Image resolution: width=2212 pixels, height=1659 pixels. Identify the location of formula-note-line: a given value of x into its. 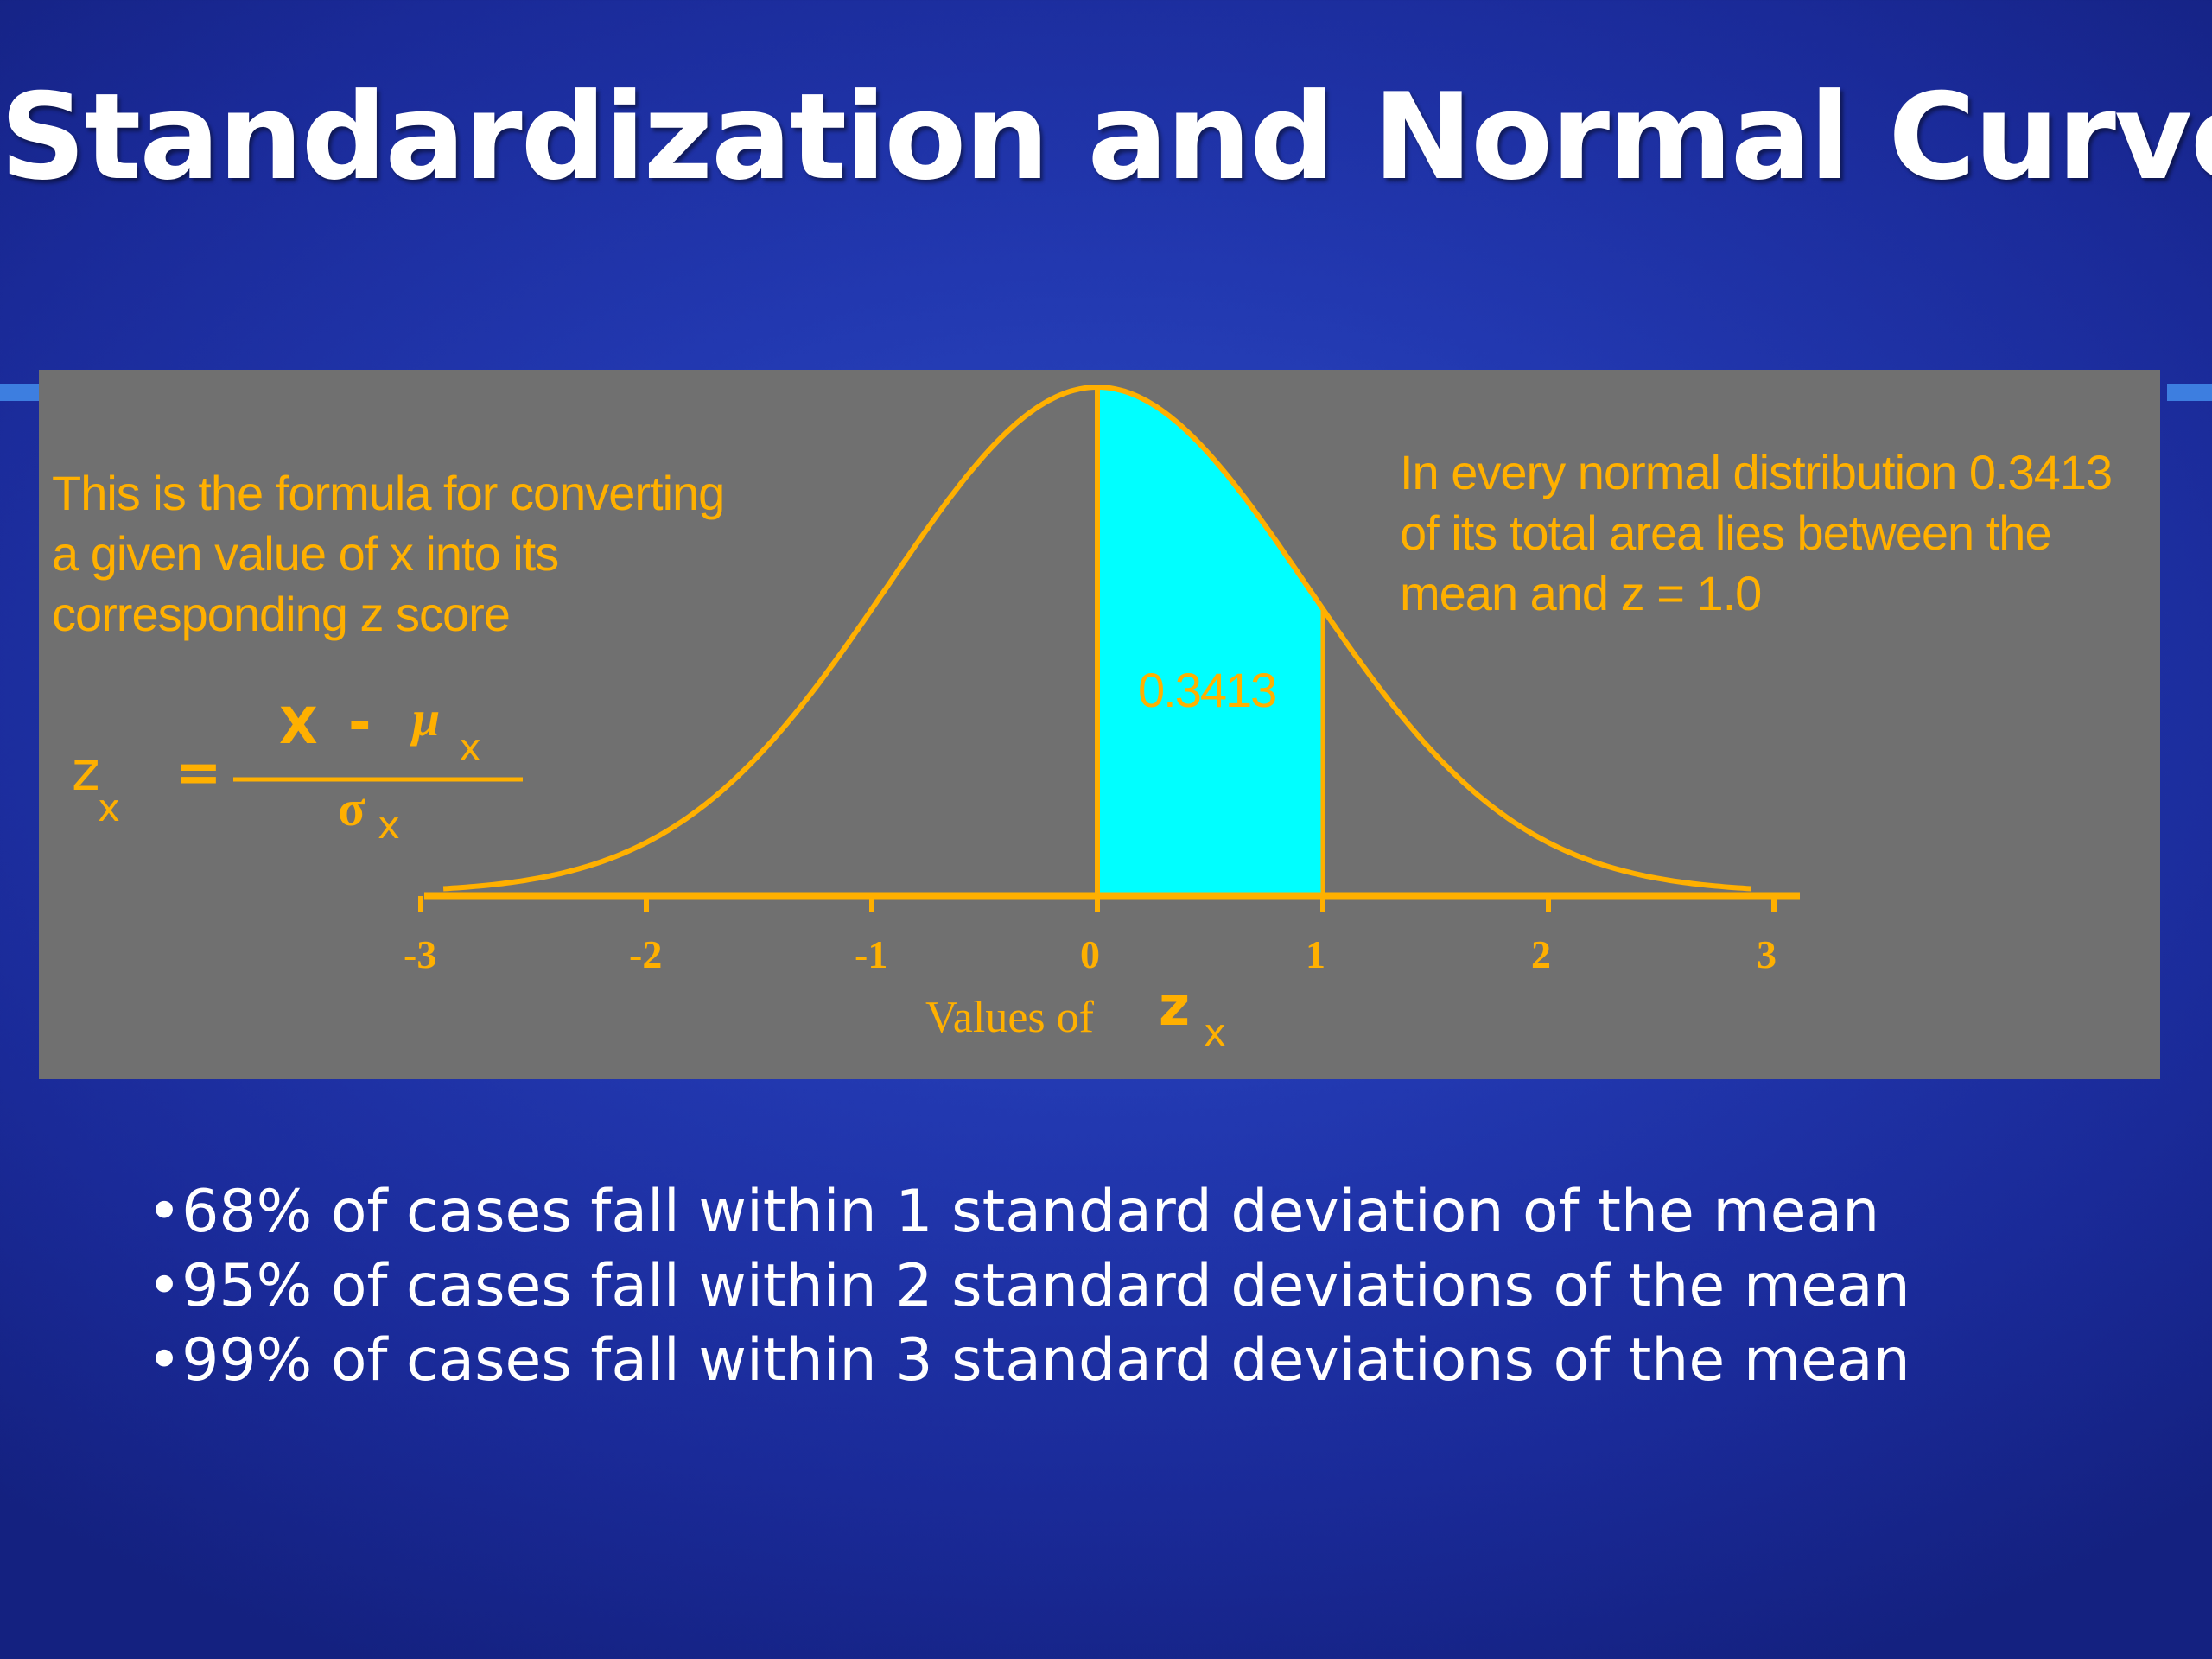
(305, 553).